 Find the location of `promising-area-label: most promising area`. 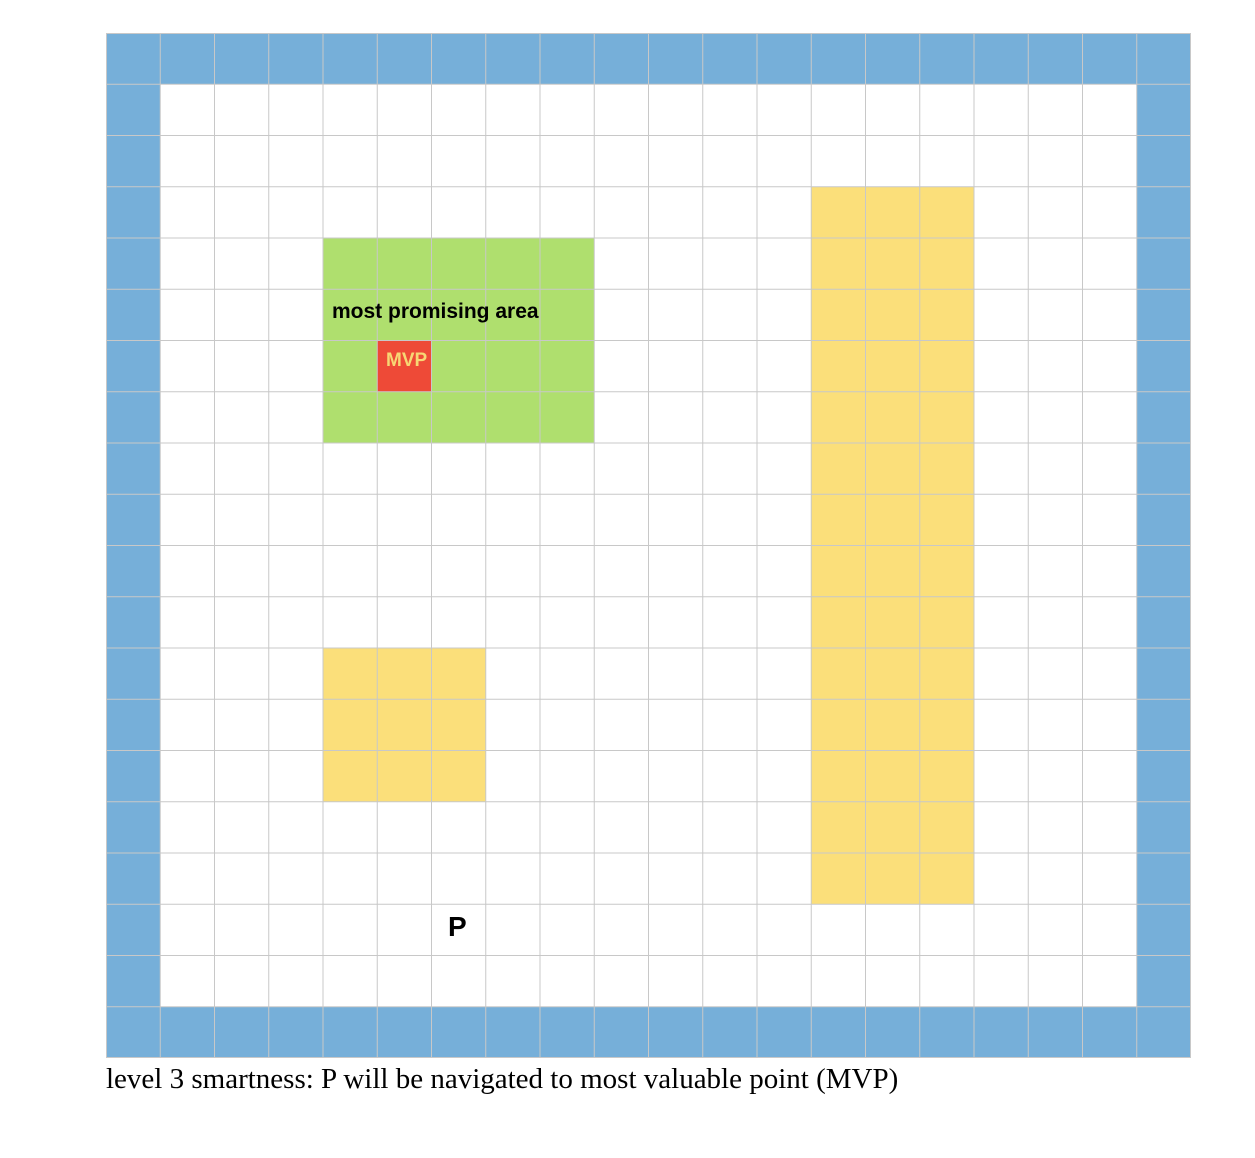

promising-area-label: most promising area is located at coordinates (435, 311).